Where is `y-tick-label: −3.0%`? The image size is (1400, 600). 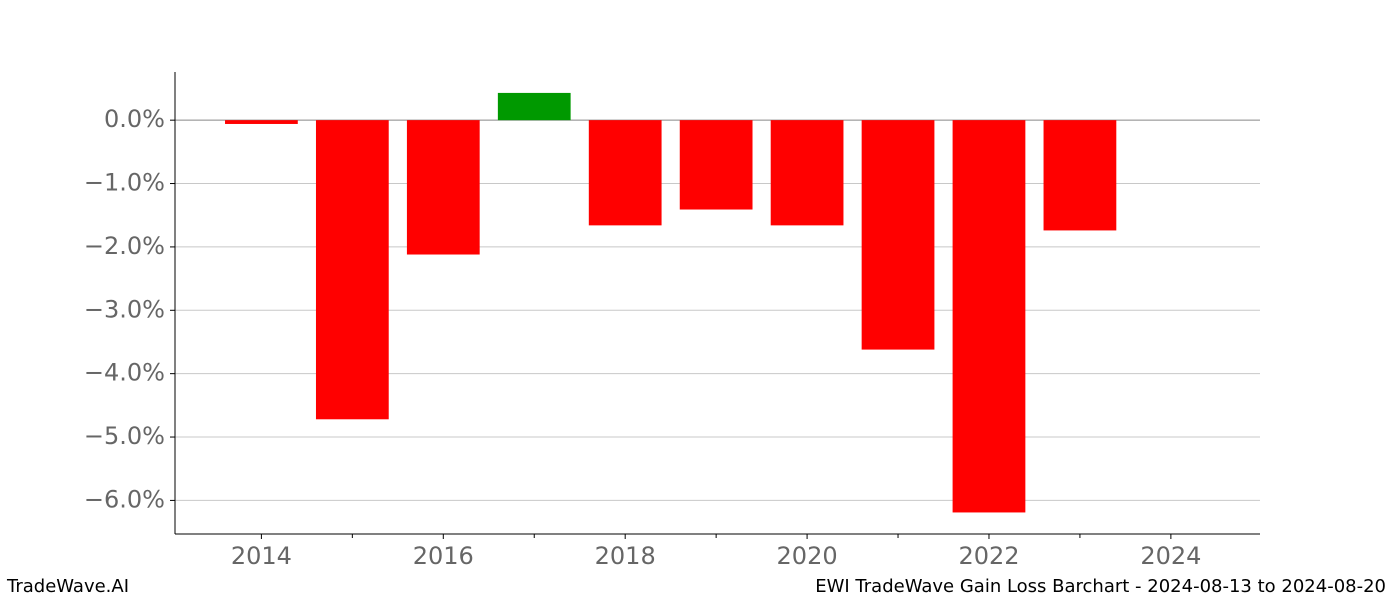 y-tick-label: −3.0% is located at coordinates (124, 309).